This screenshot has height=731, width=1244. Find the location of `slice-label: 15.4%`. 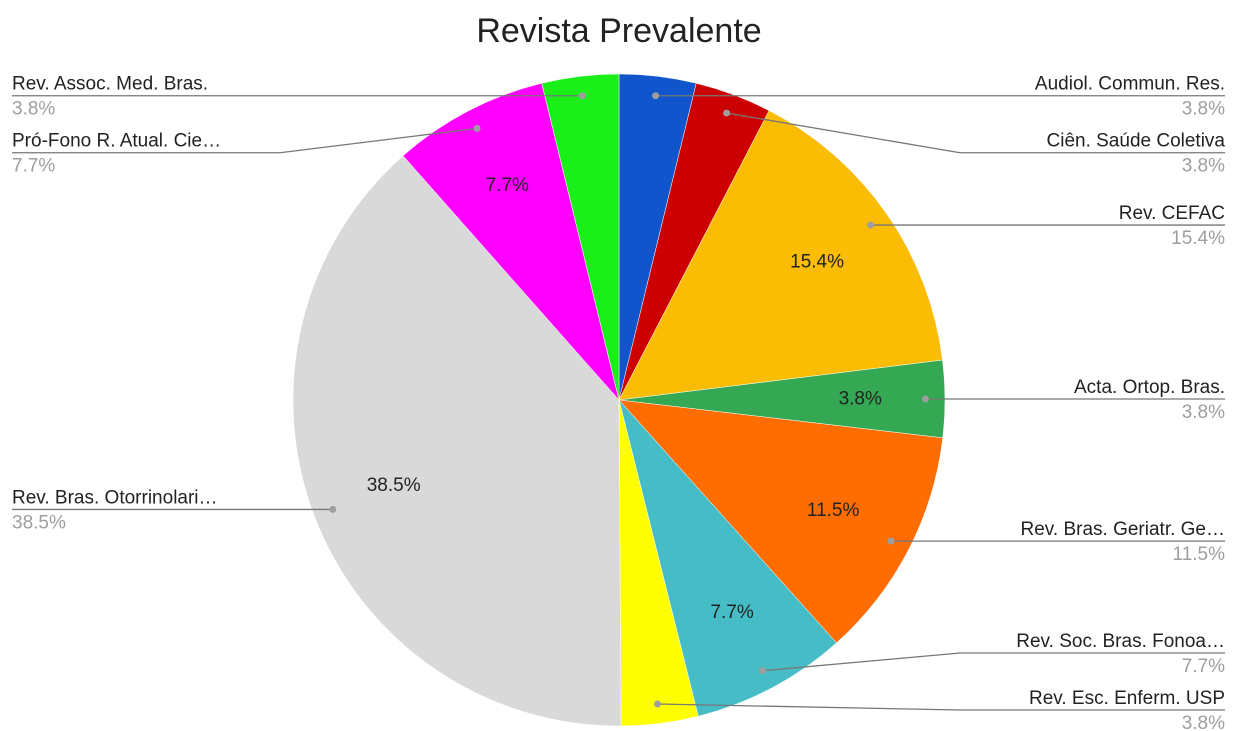

slice-label: 15.4% is located at coordinates (817, 261).